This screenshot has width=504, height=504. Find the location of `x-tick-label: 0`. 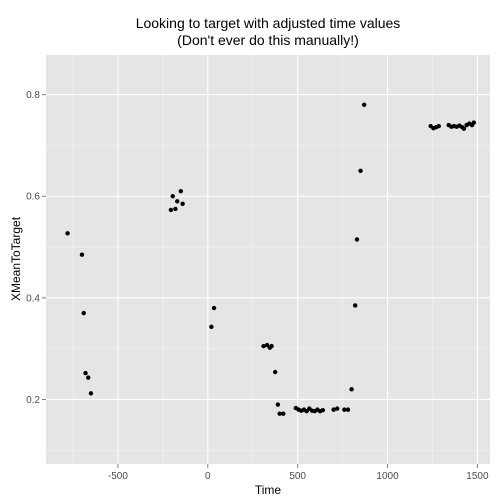

x-tick-label: 0 is located at coordinates (208, 476).